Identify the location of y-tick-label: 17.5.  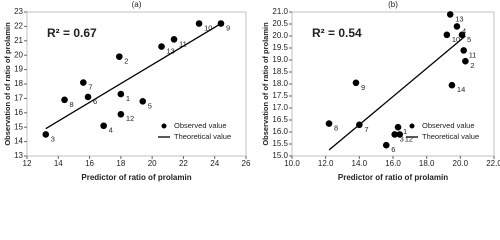
(280, 95).